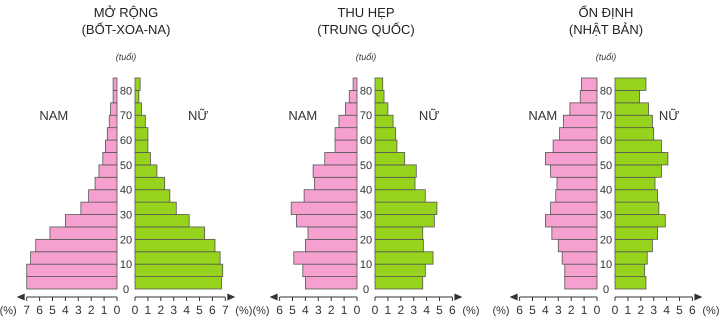 The image size is (723, 327). What do you see at coordinates (126, 12) in the screenshot?
I see `chart-title: MỞ RỘNG` at bounding box center [126, 12].